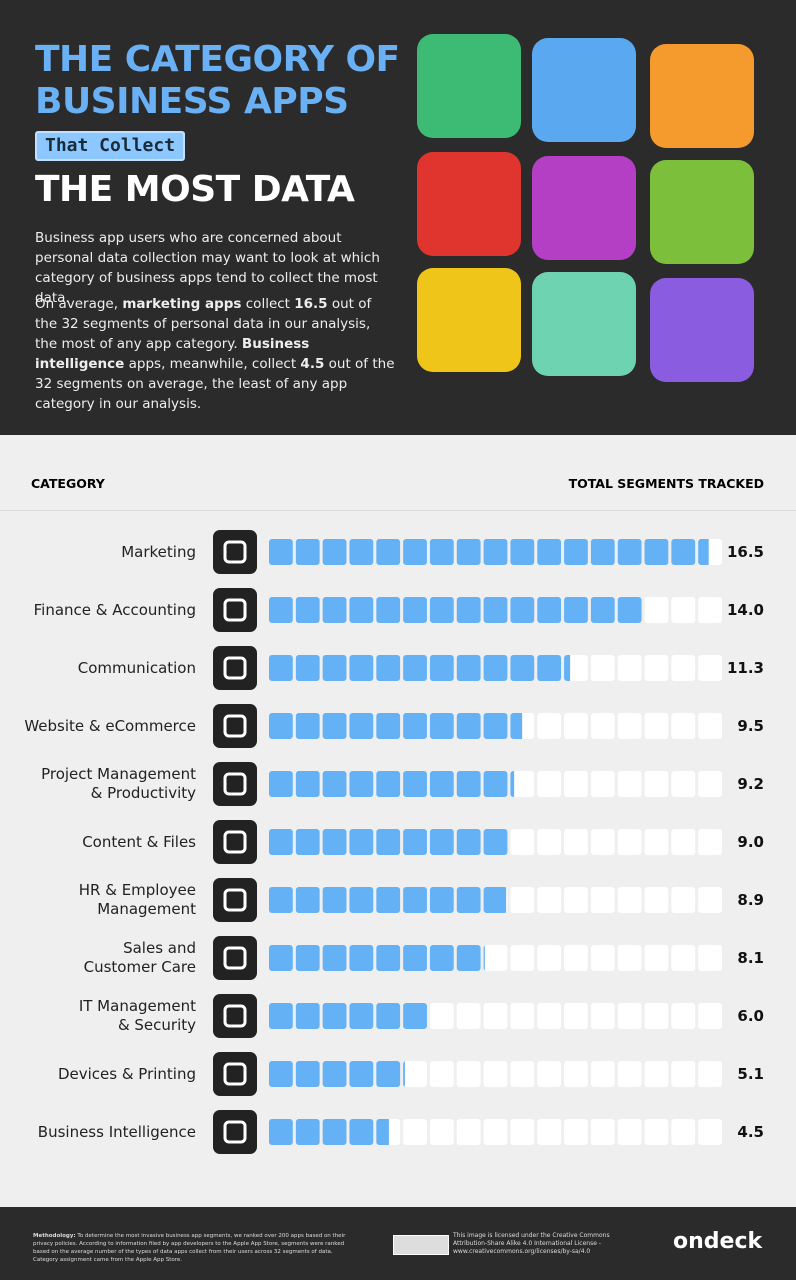  Describe the element at coordinates (137, 1015) in the screenshot. I see `category-label: IT Management & Security` at that location.